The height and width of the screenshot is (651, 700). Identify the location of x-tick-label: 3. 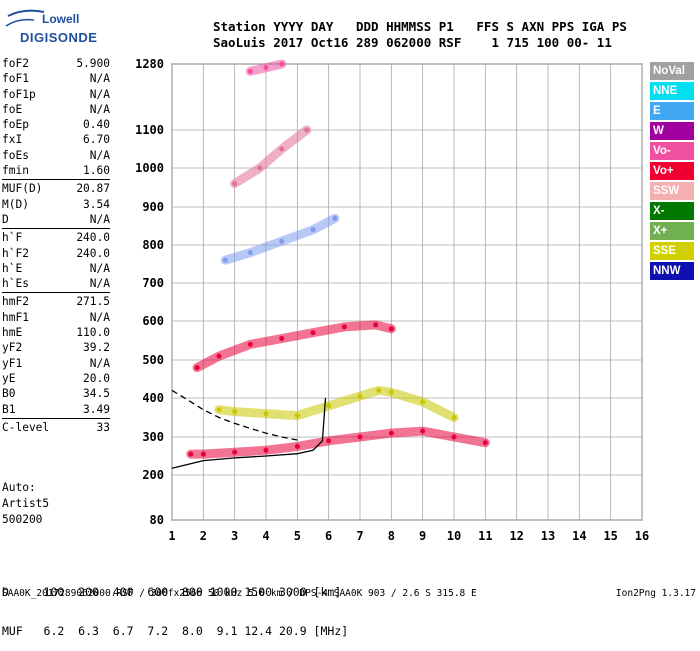
(234, 536).